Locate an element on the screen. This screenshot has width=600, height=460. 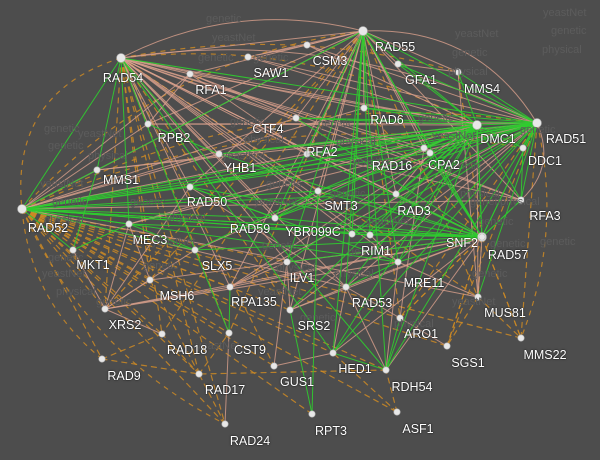
graph-node-ybr099c is located at coordinates (352, 234).